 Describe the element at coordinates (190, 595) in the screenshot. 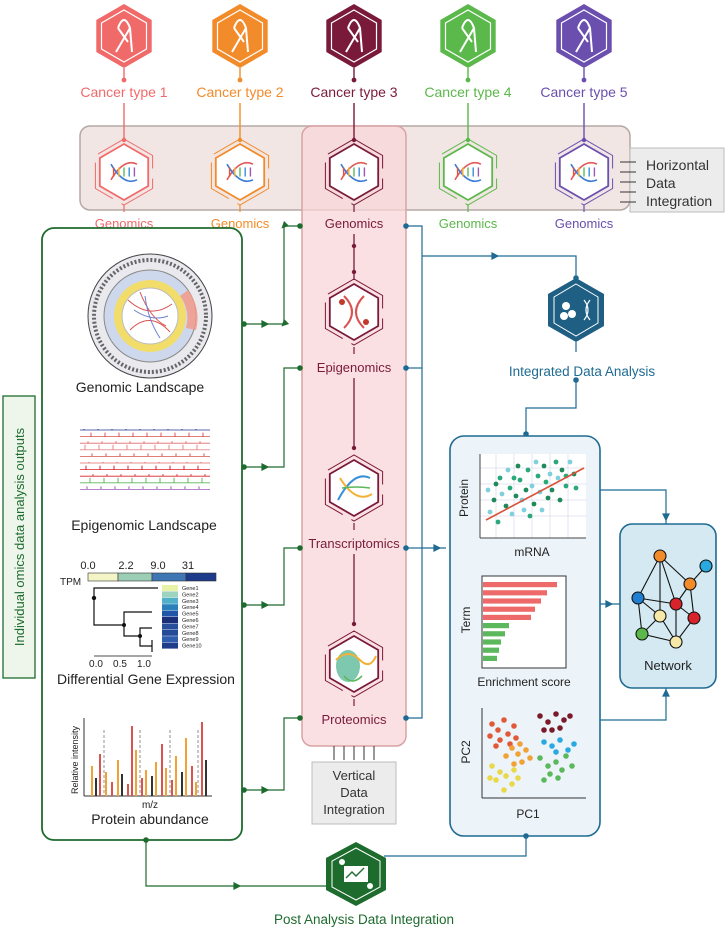

I see `heatmap-gene-label: Gene2` at that location.